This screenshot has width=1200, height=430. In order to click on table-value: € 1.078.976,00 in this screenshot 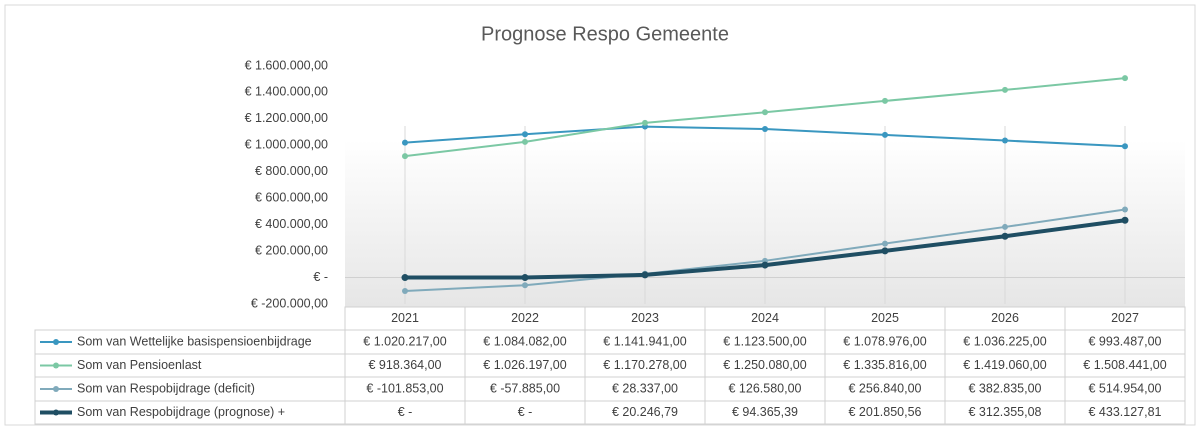, I will do `click(884, 341)`.